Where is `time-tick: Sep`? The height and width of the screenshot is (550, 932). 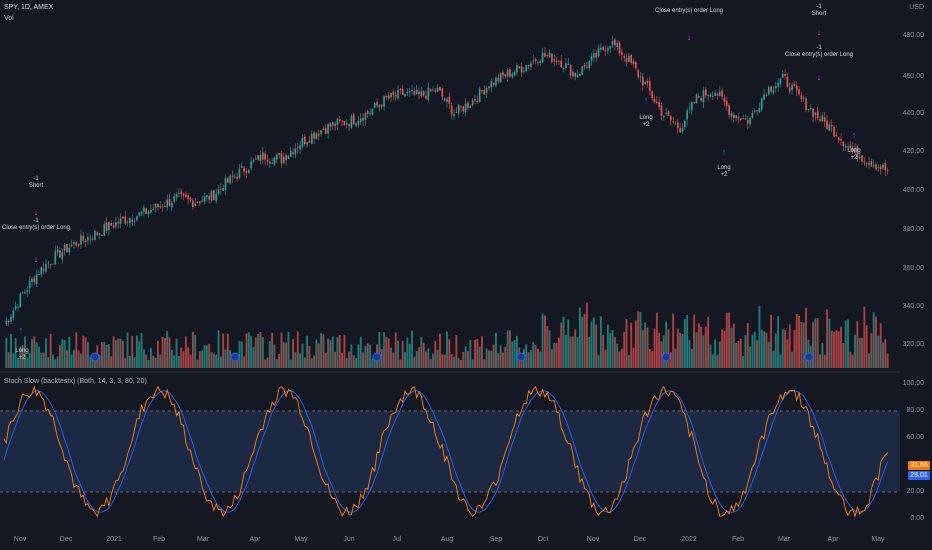
time-tick: Sep is located at coordinates (496, 539).